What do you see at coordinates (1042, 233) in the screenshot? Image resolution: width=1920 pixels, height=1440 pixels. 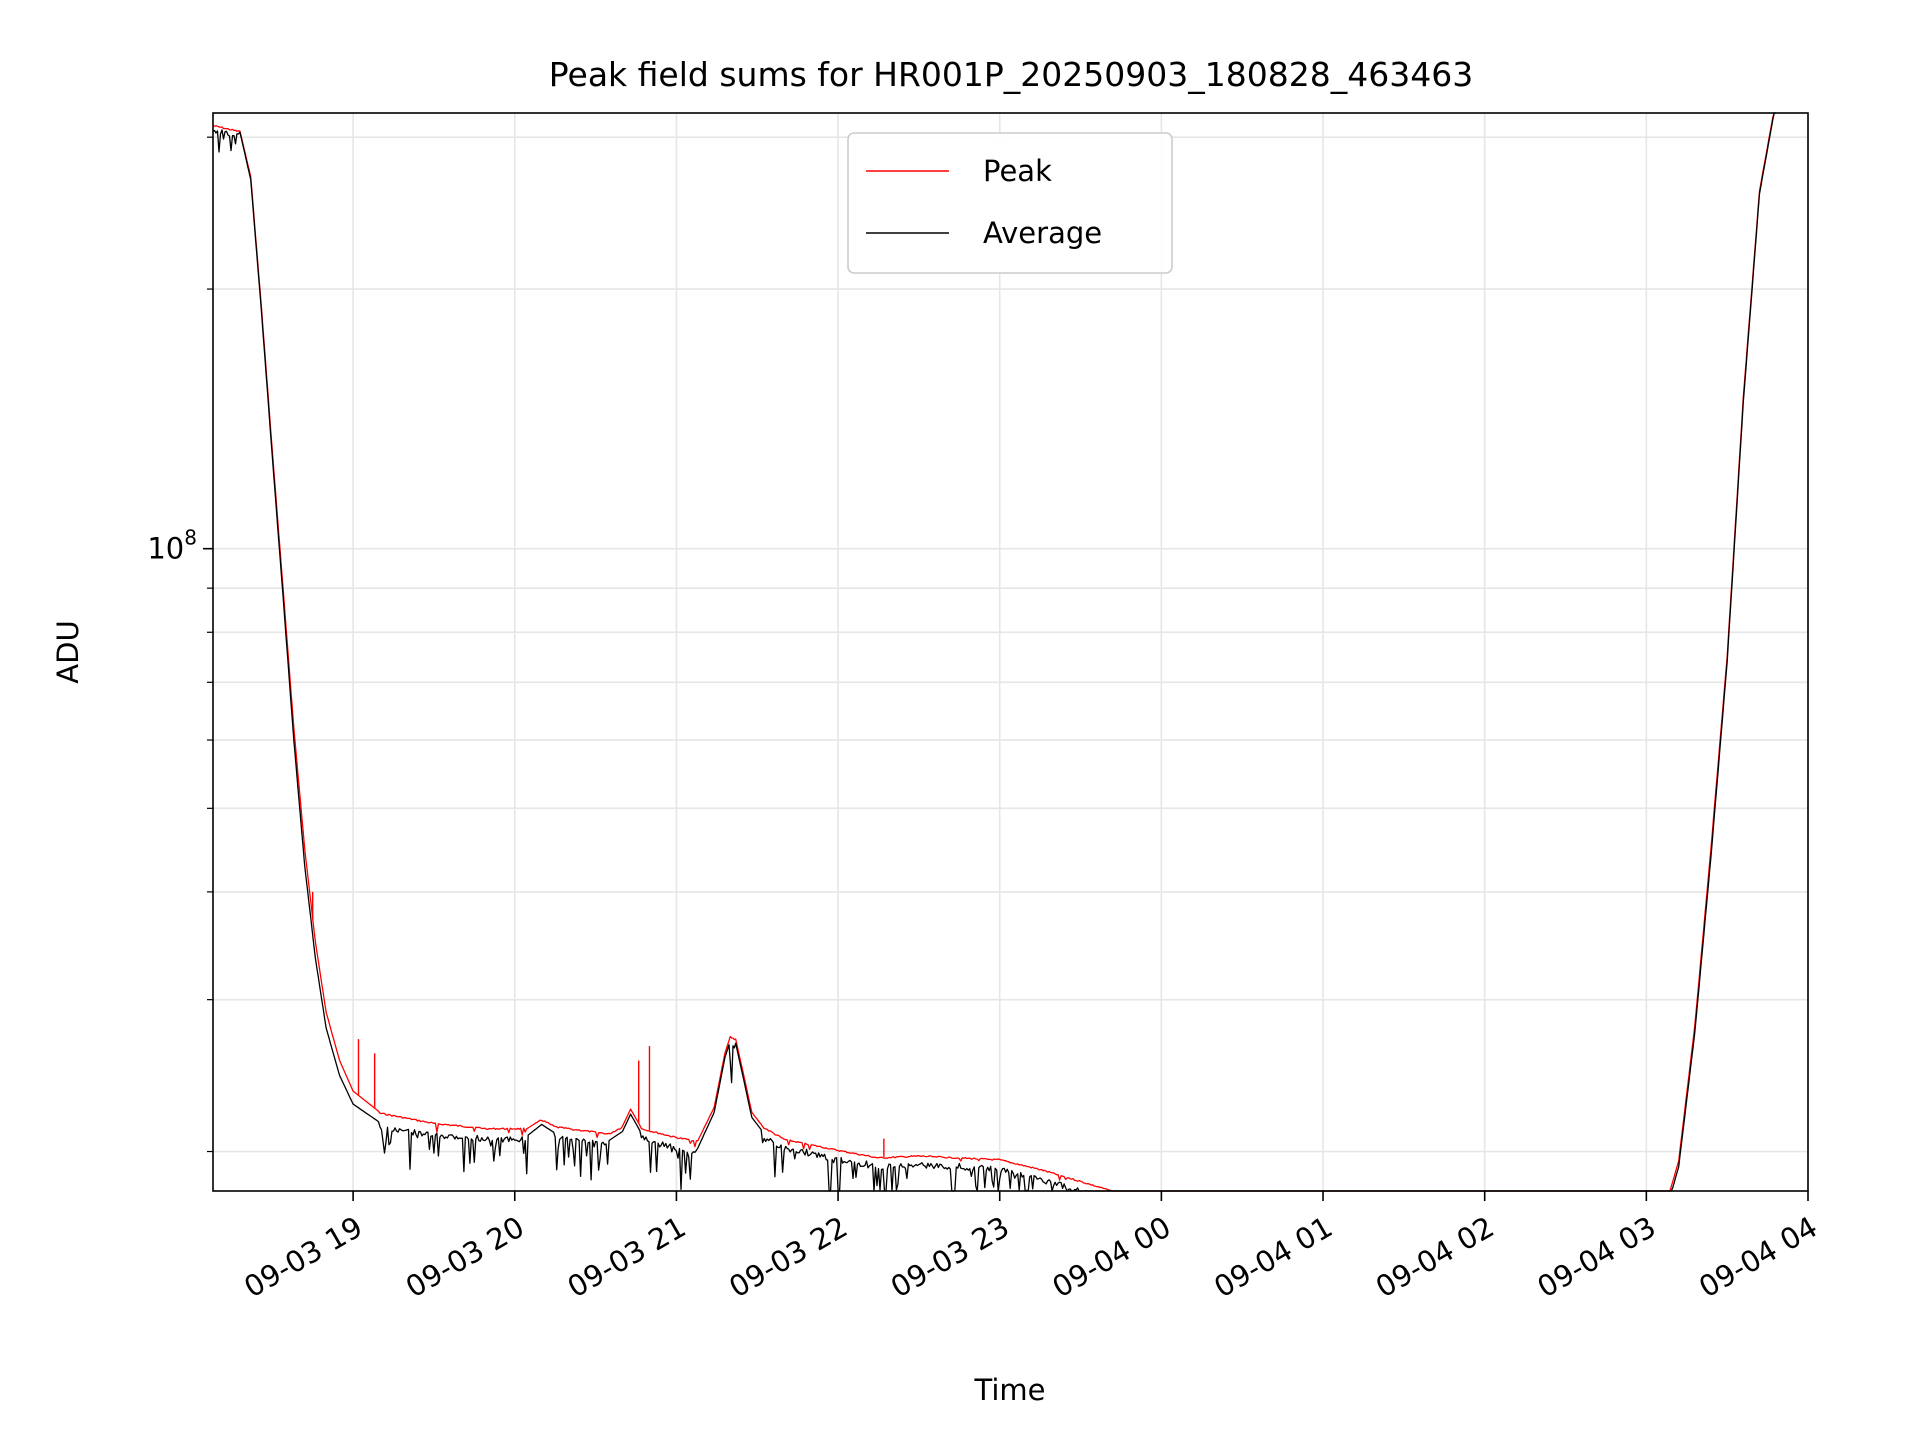 I see `legend-label-average: Average` at bounding box center [1042, 233].